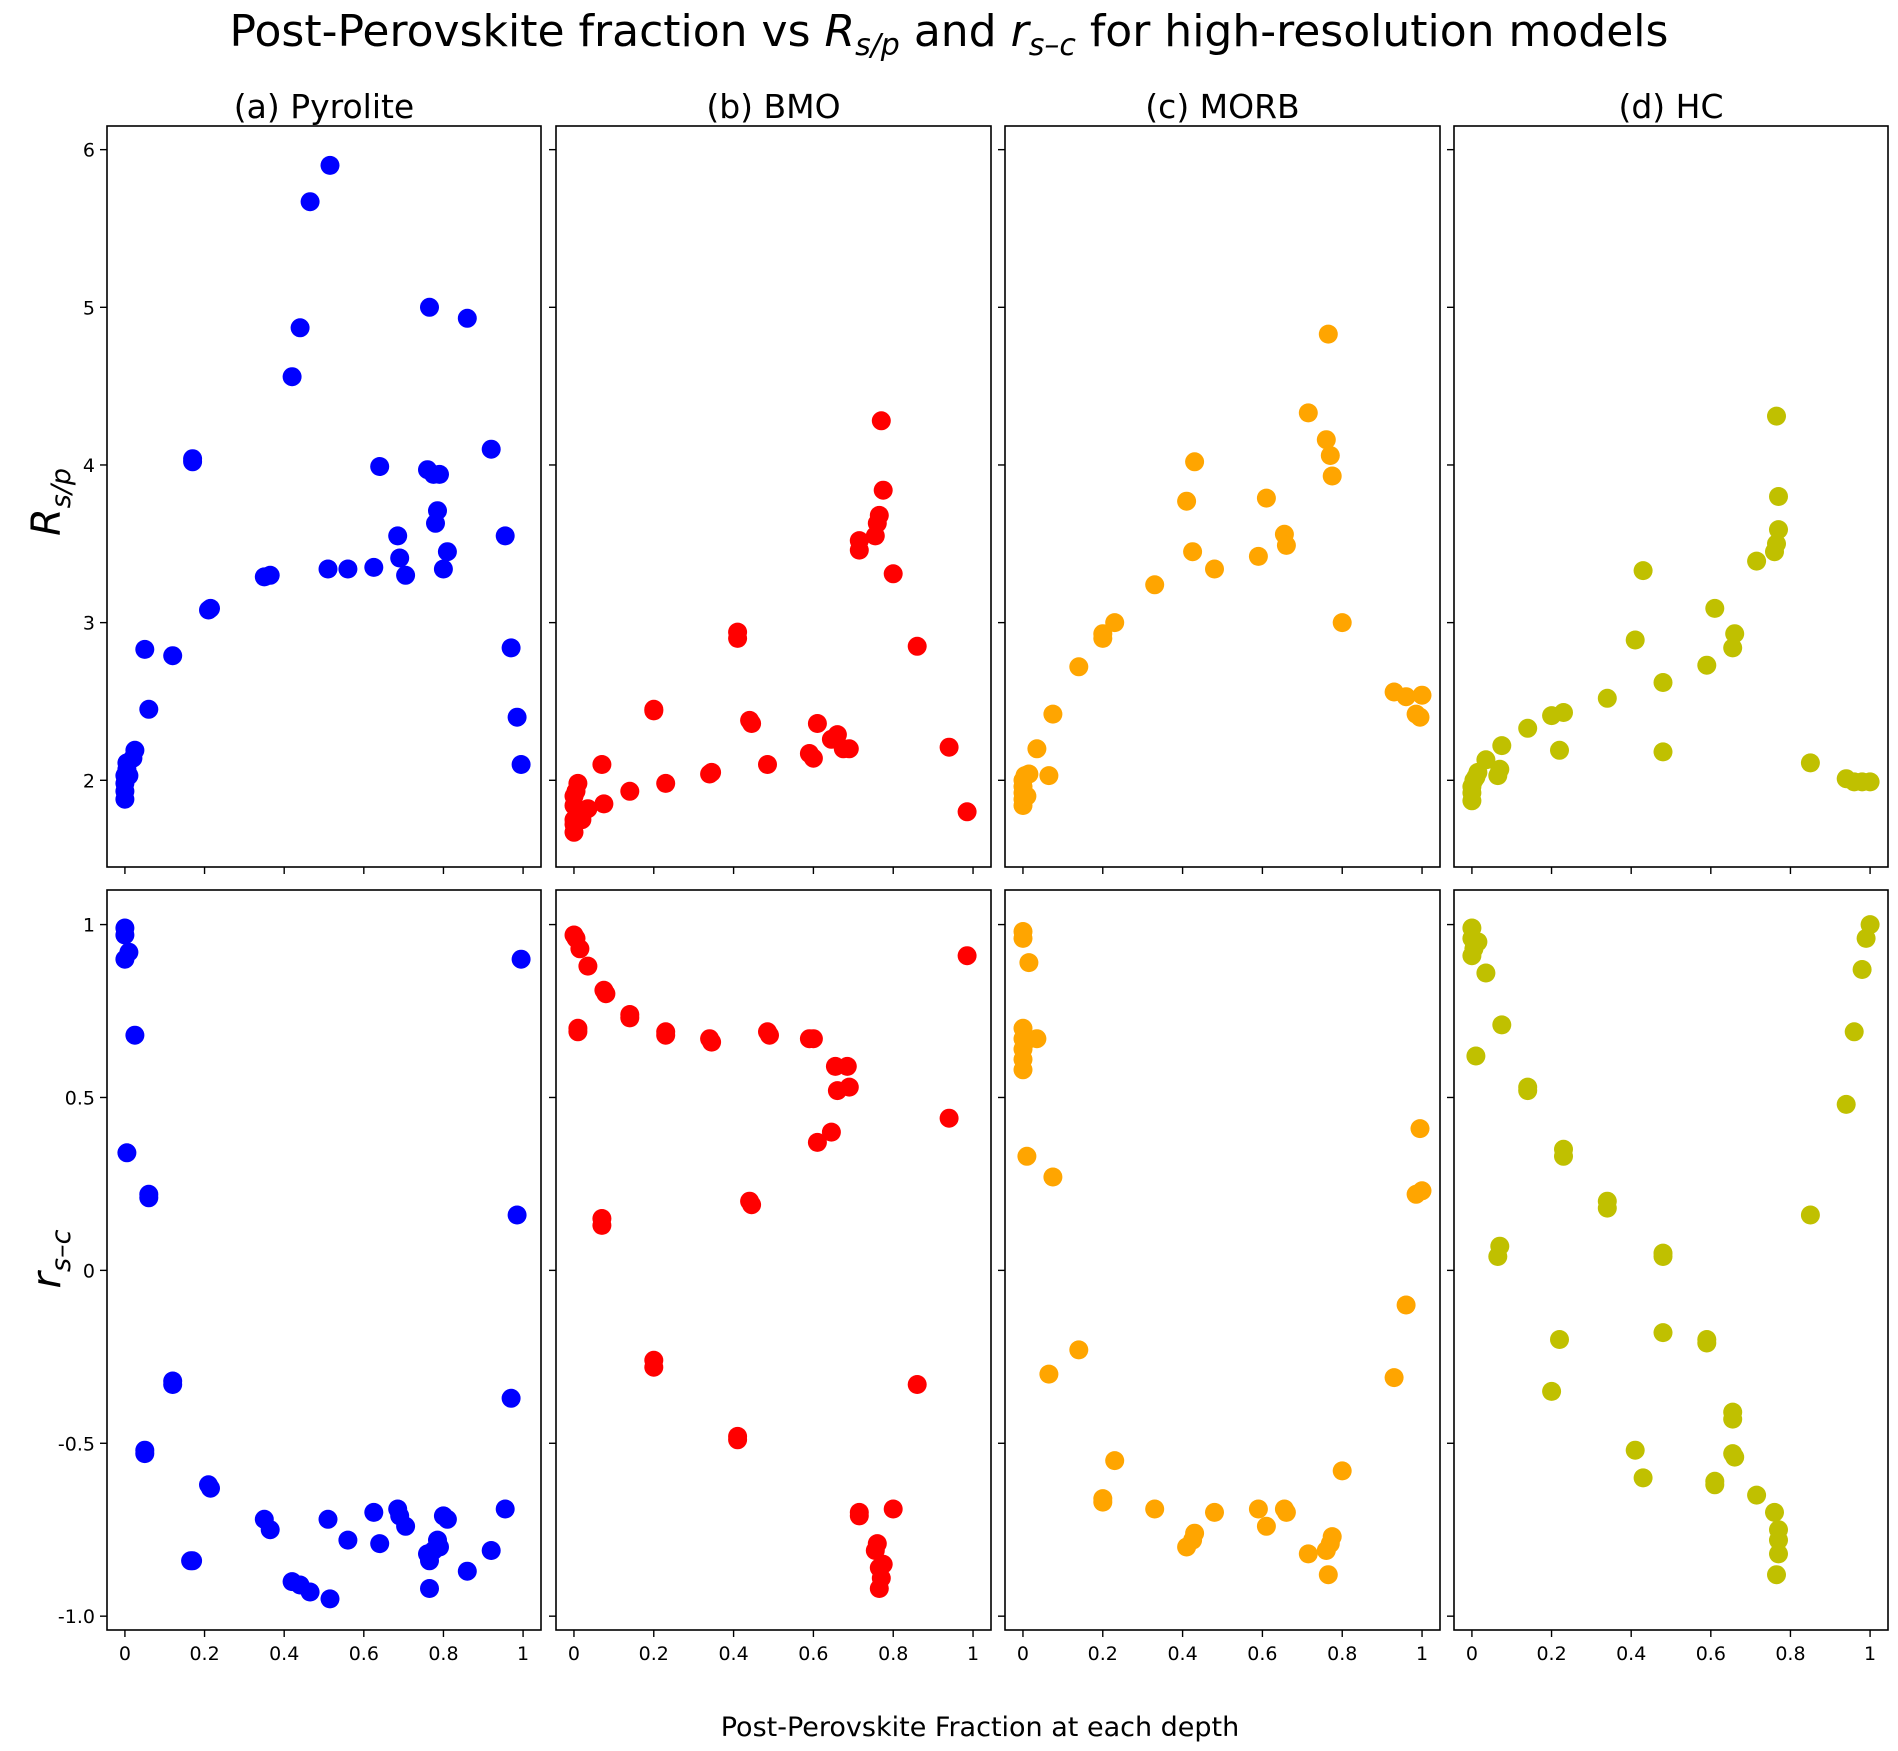  What do you see at coordinates (204, 1654) in the screenshot?
I see `x-tick-label: 0.2` at bounding box center [204, 1654].